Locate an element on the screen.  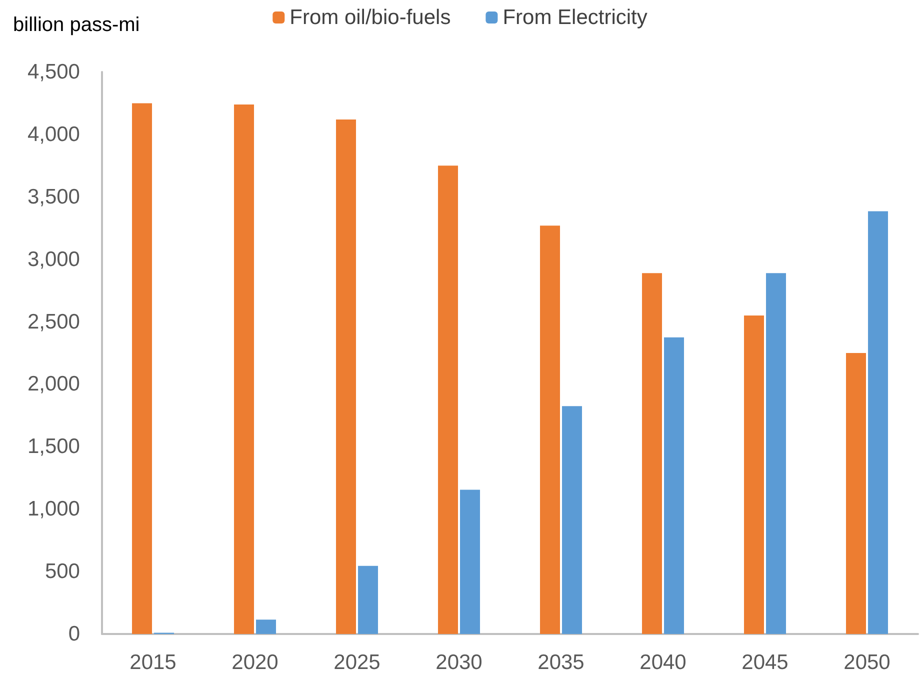
x-tick-label: 2025 is located at coordinates (357, 662).